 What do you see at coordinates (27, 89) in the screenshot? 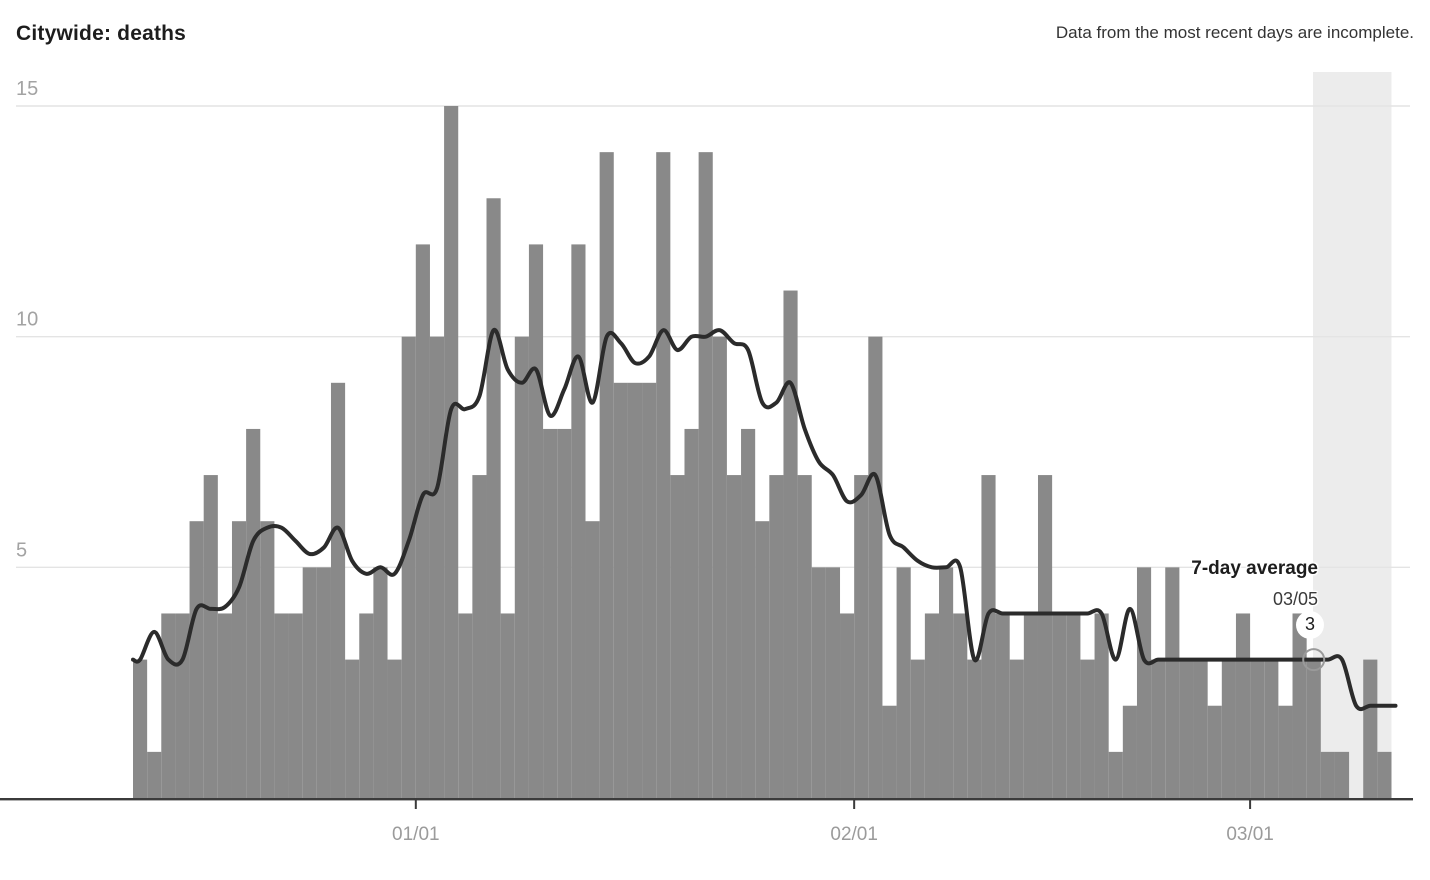
I see `y-axis-label-15: 15` at bounding box center [27, 89].